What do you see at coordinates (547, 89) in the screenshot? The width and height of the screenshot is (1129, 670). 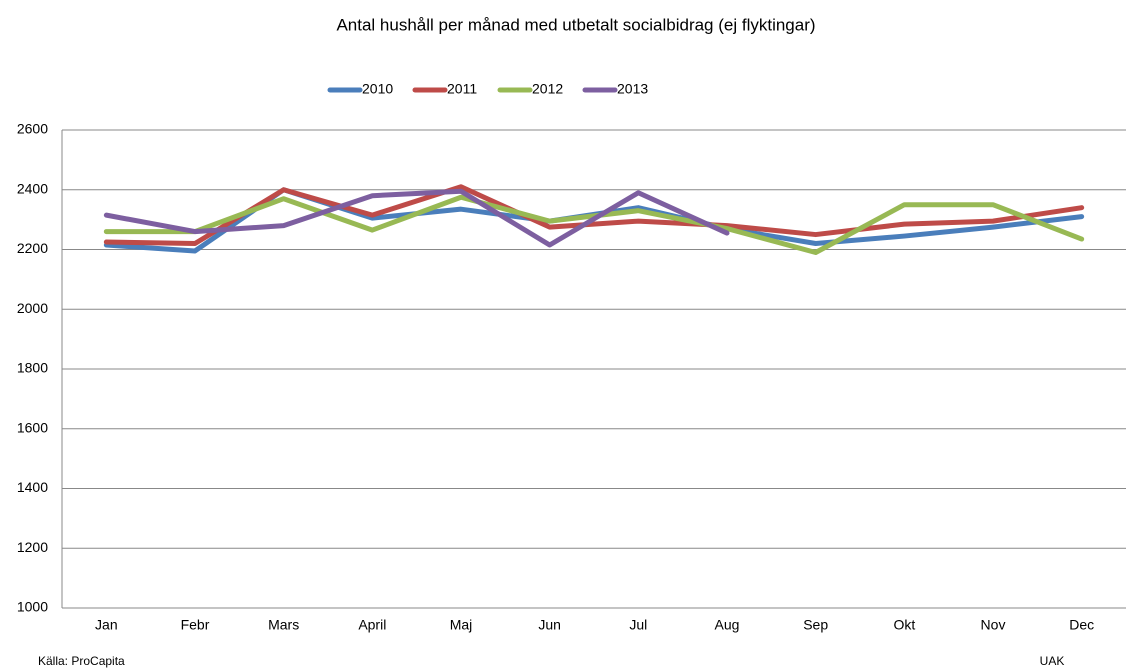 I see `legend-label: 2012` at bounding box center [547, 89].